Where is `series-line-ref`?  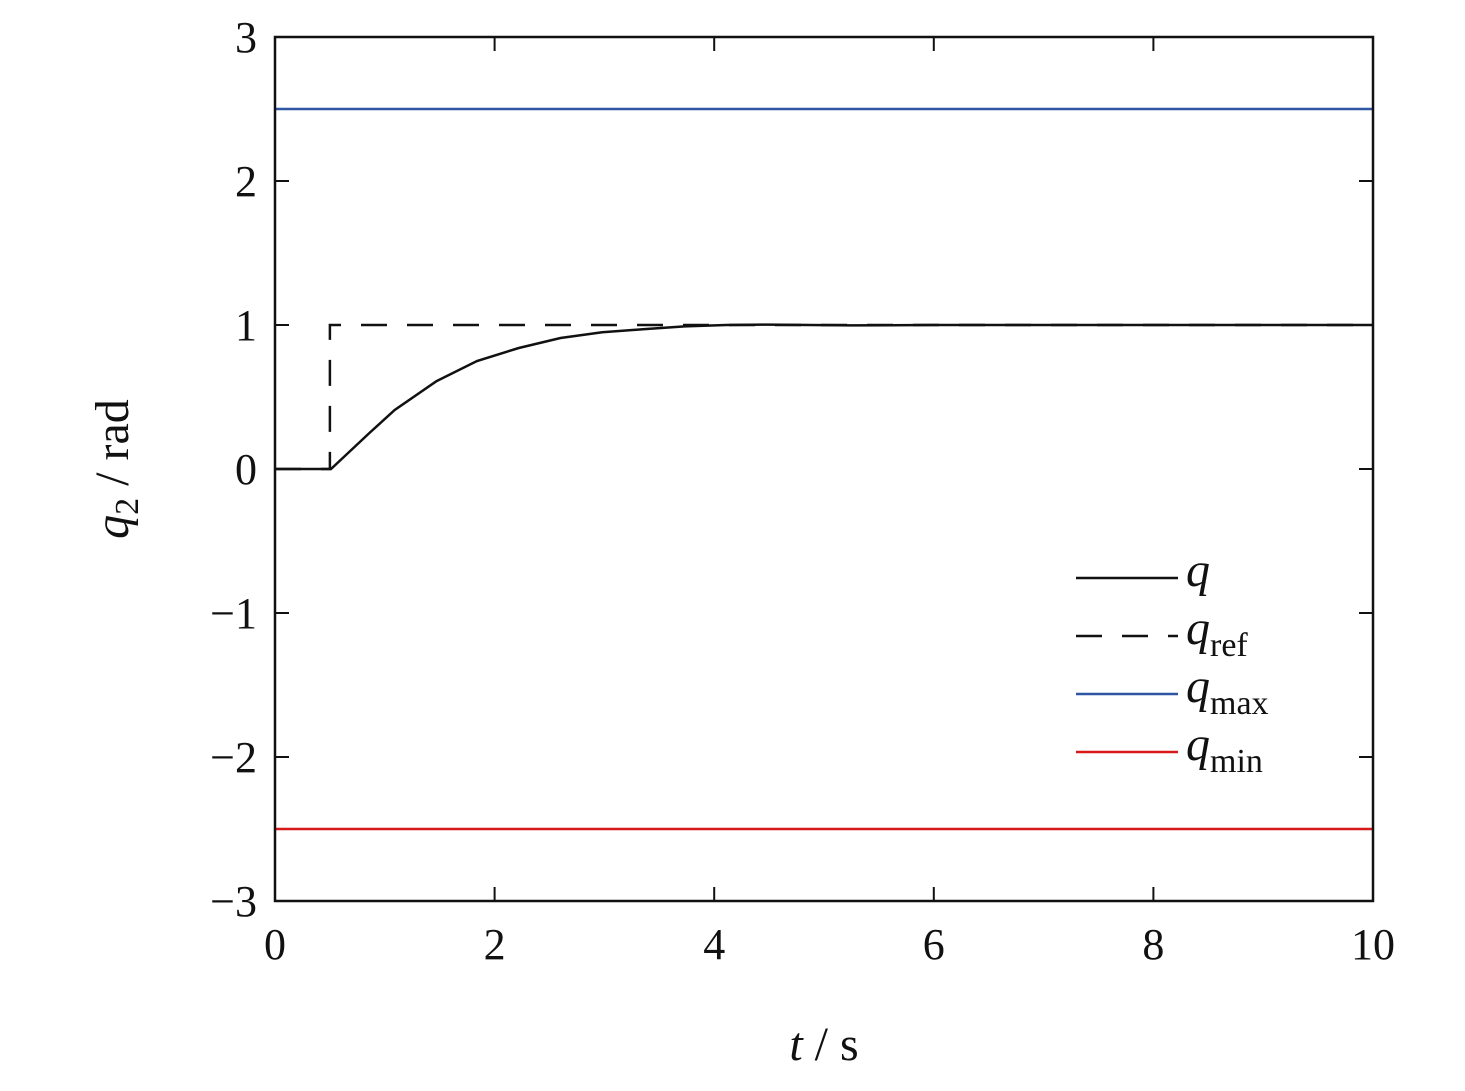
series-line-ref is located at coordinates (824, 397).